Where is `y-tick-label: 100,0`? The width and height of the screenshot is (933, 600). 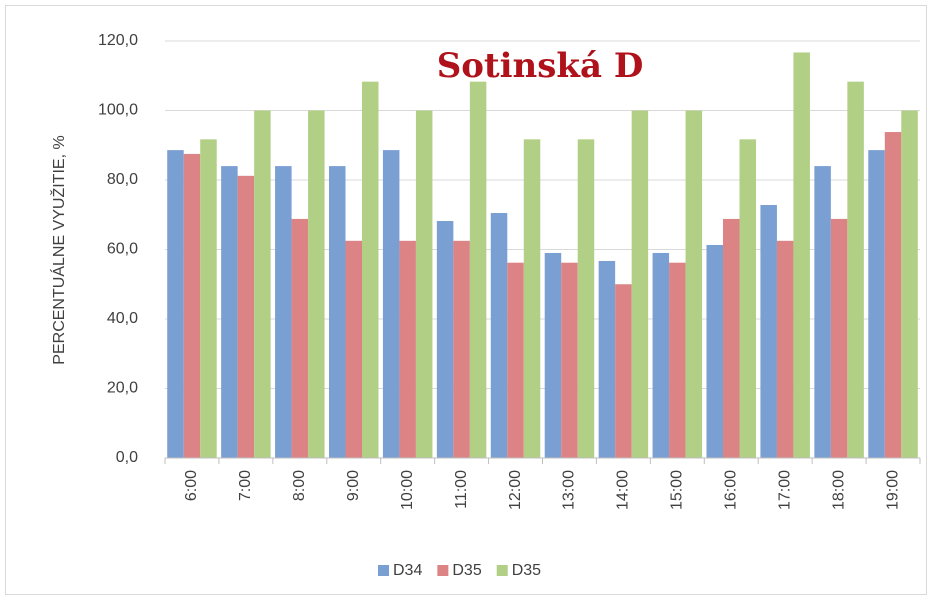
y-tick-label: 100,0 is located at coordinates (118, 110).